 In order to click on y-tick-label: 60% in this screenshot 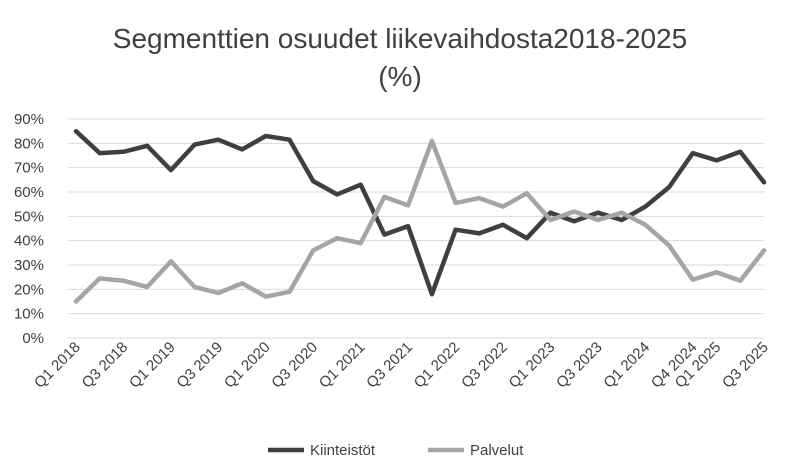, I will do `click(29, 192)`.